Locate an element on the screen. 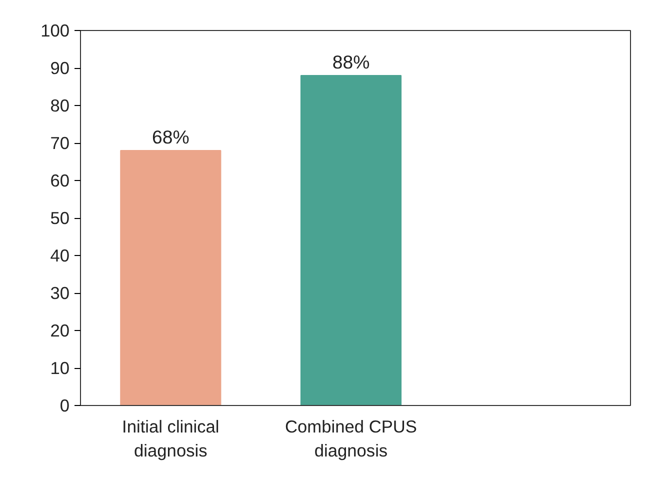 This screenshot has width=652, height=483. data-label: 88% is located at coordinates (351, 62).